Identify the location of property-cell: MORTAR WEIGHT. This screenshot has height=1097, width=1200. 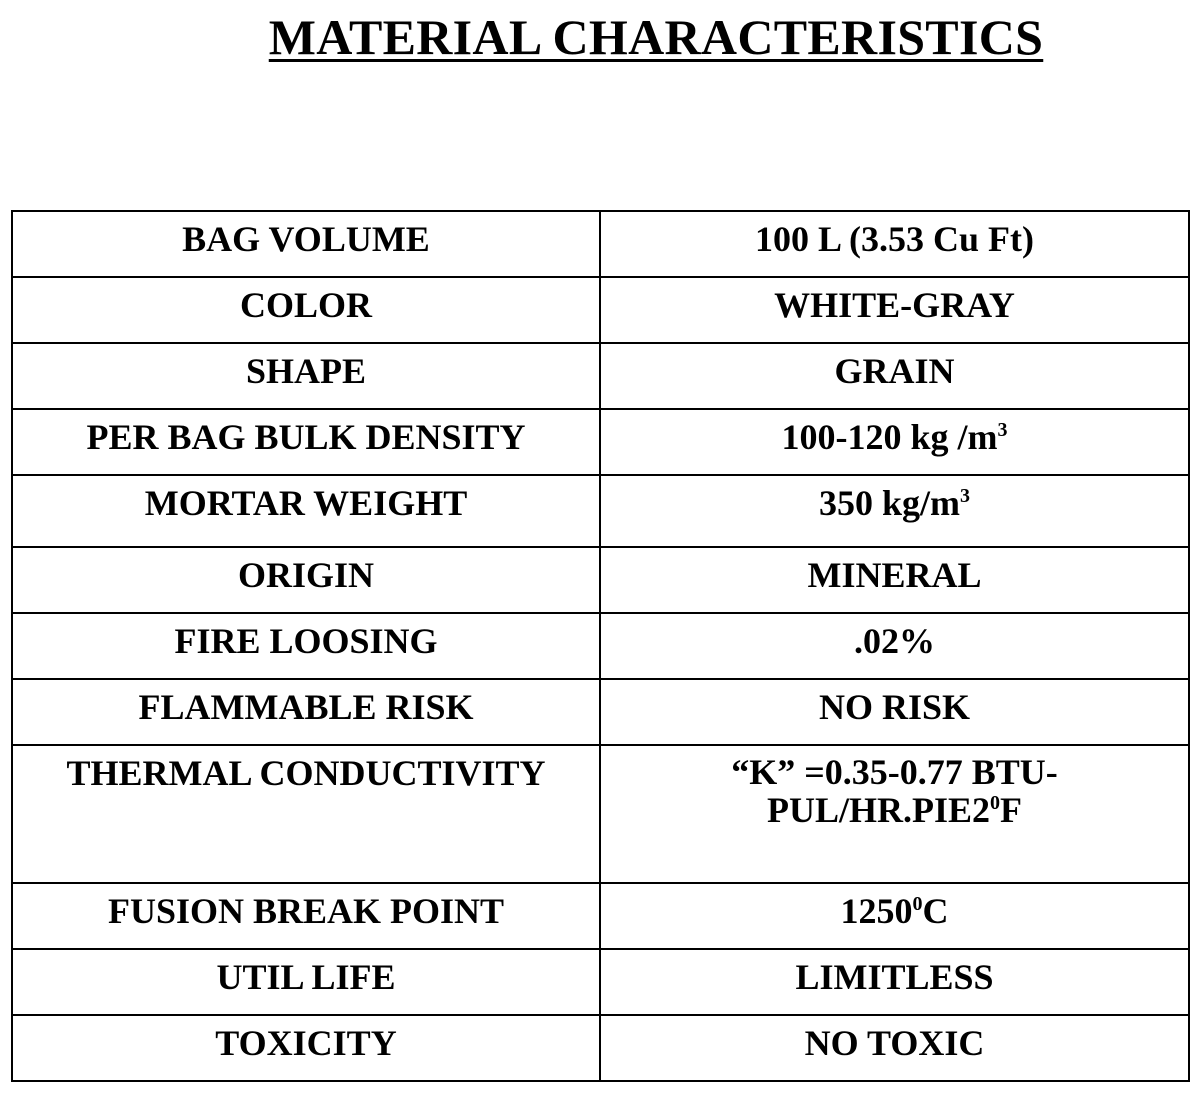
(306, 511).